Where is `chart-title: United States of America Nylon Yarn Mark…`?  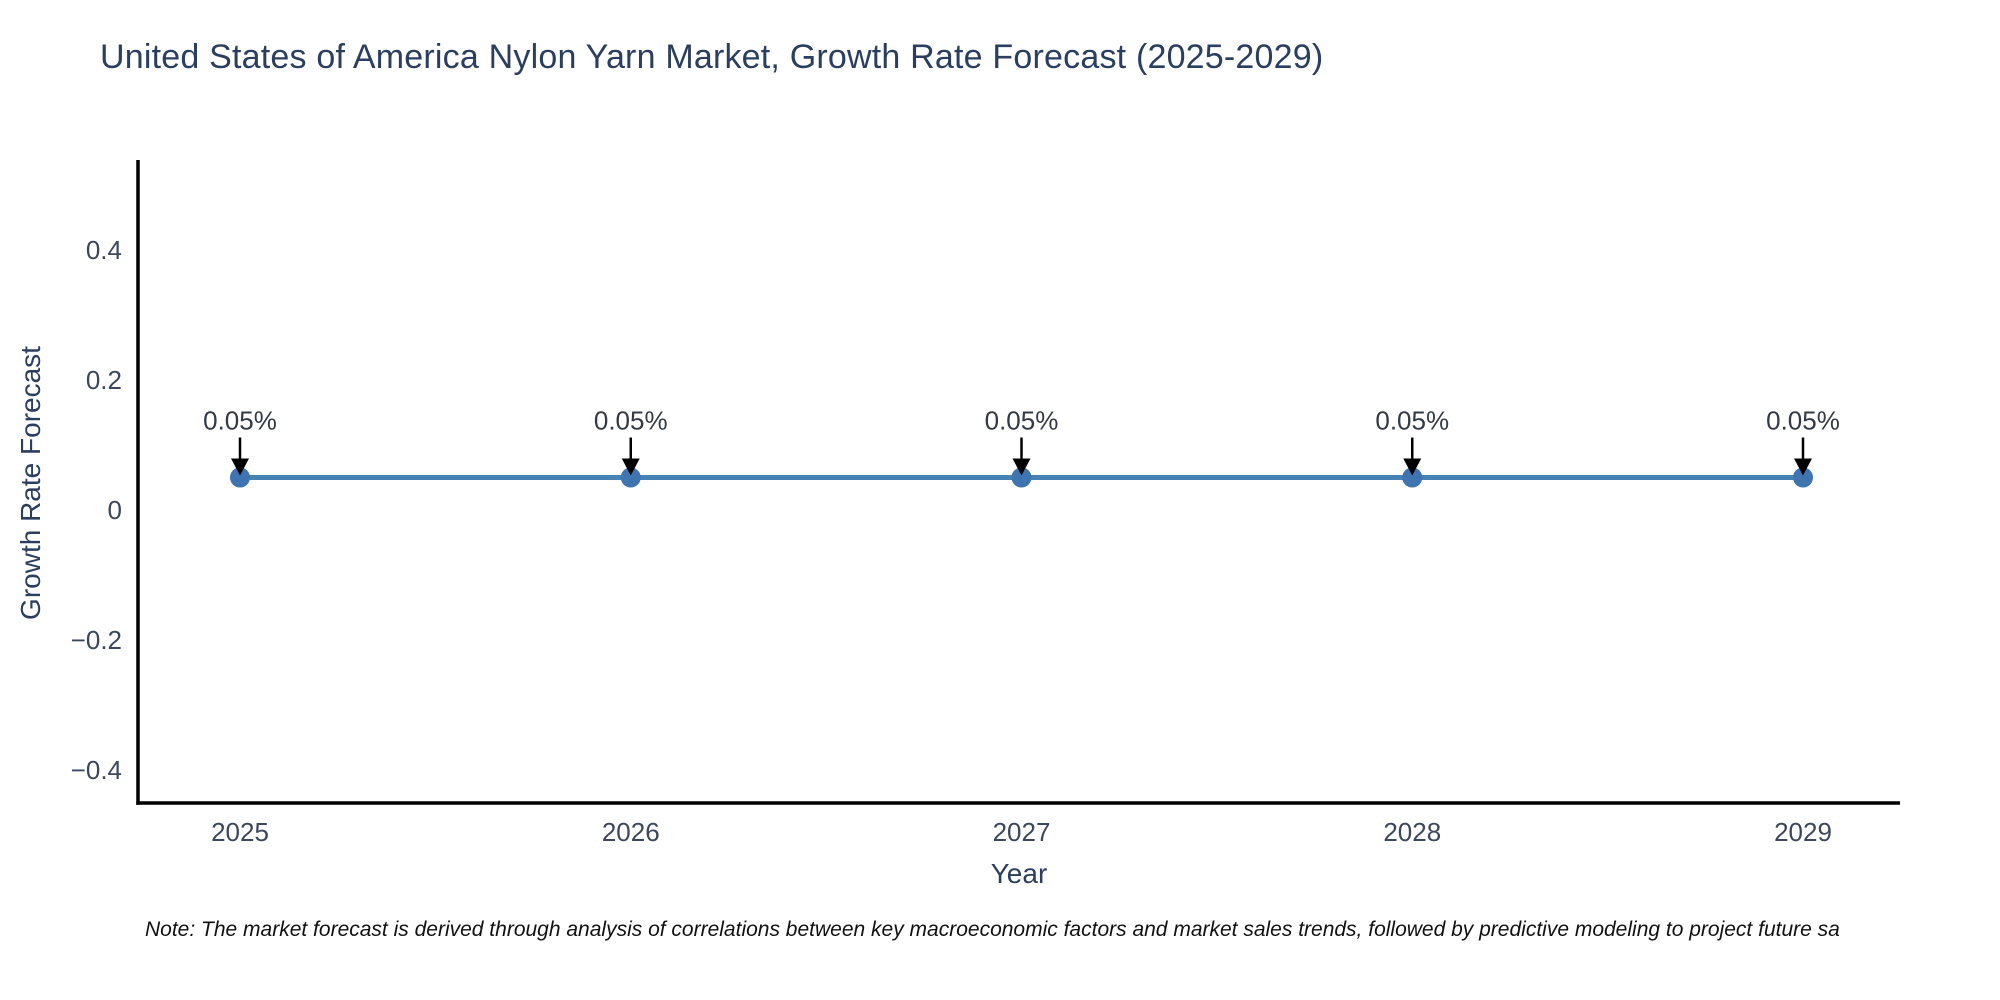 chart-title: United States of America Nylon Yarn Mark… is located at coordinates (712, 57).